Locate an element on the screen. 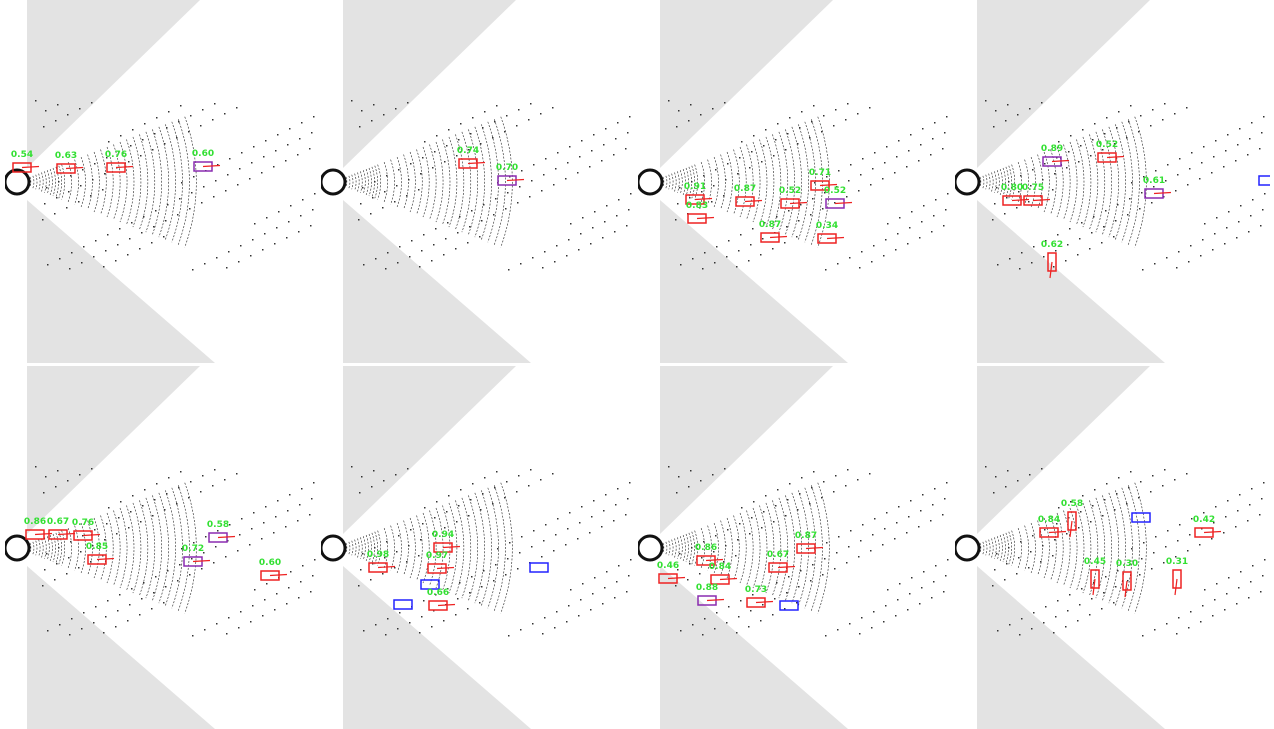  ground-truth-box is located at coordinates (403, 604).